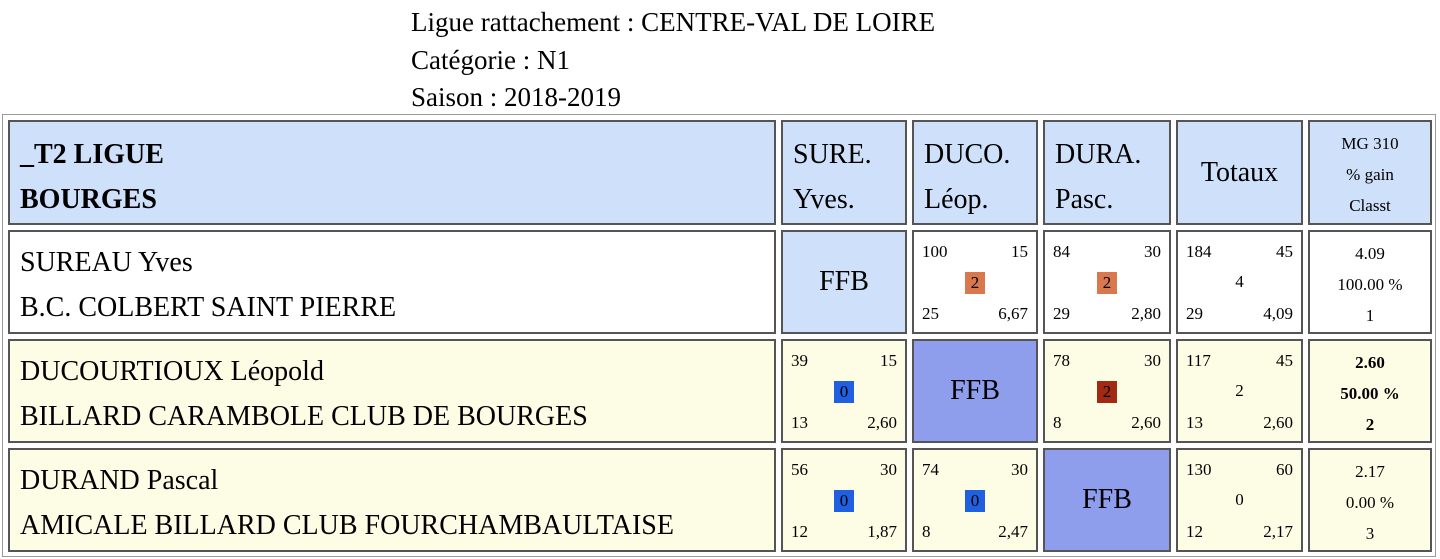 This screenshot has height=559, width=1440. Describe the element at coordinates (1370, 362) in the screenshot. I see `mg-average: 2.60` at that location.